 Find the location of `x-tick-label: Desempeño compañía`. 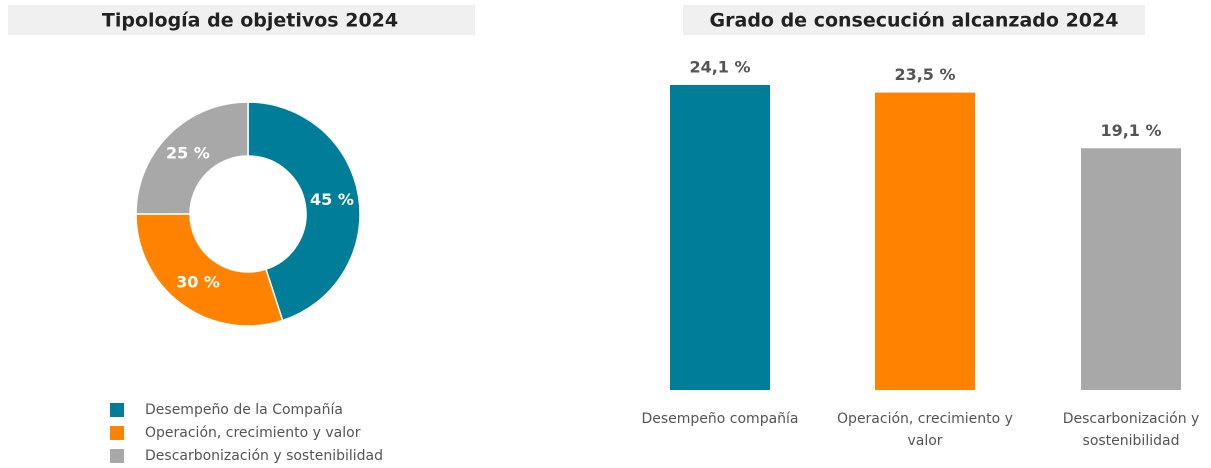

x-tick-label: Desempeño compañía is located at coordinates (720, 419).